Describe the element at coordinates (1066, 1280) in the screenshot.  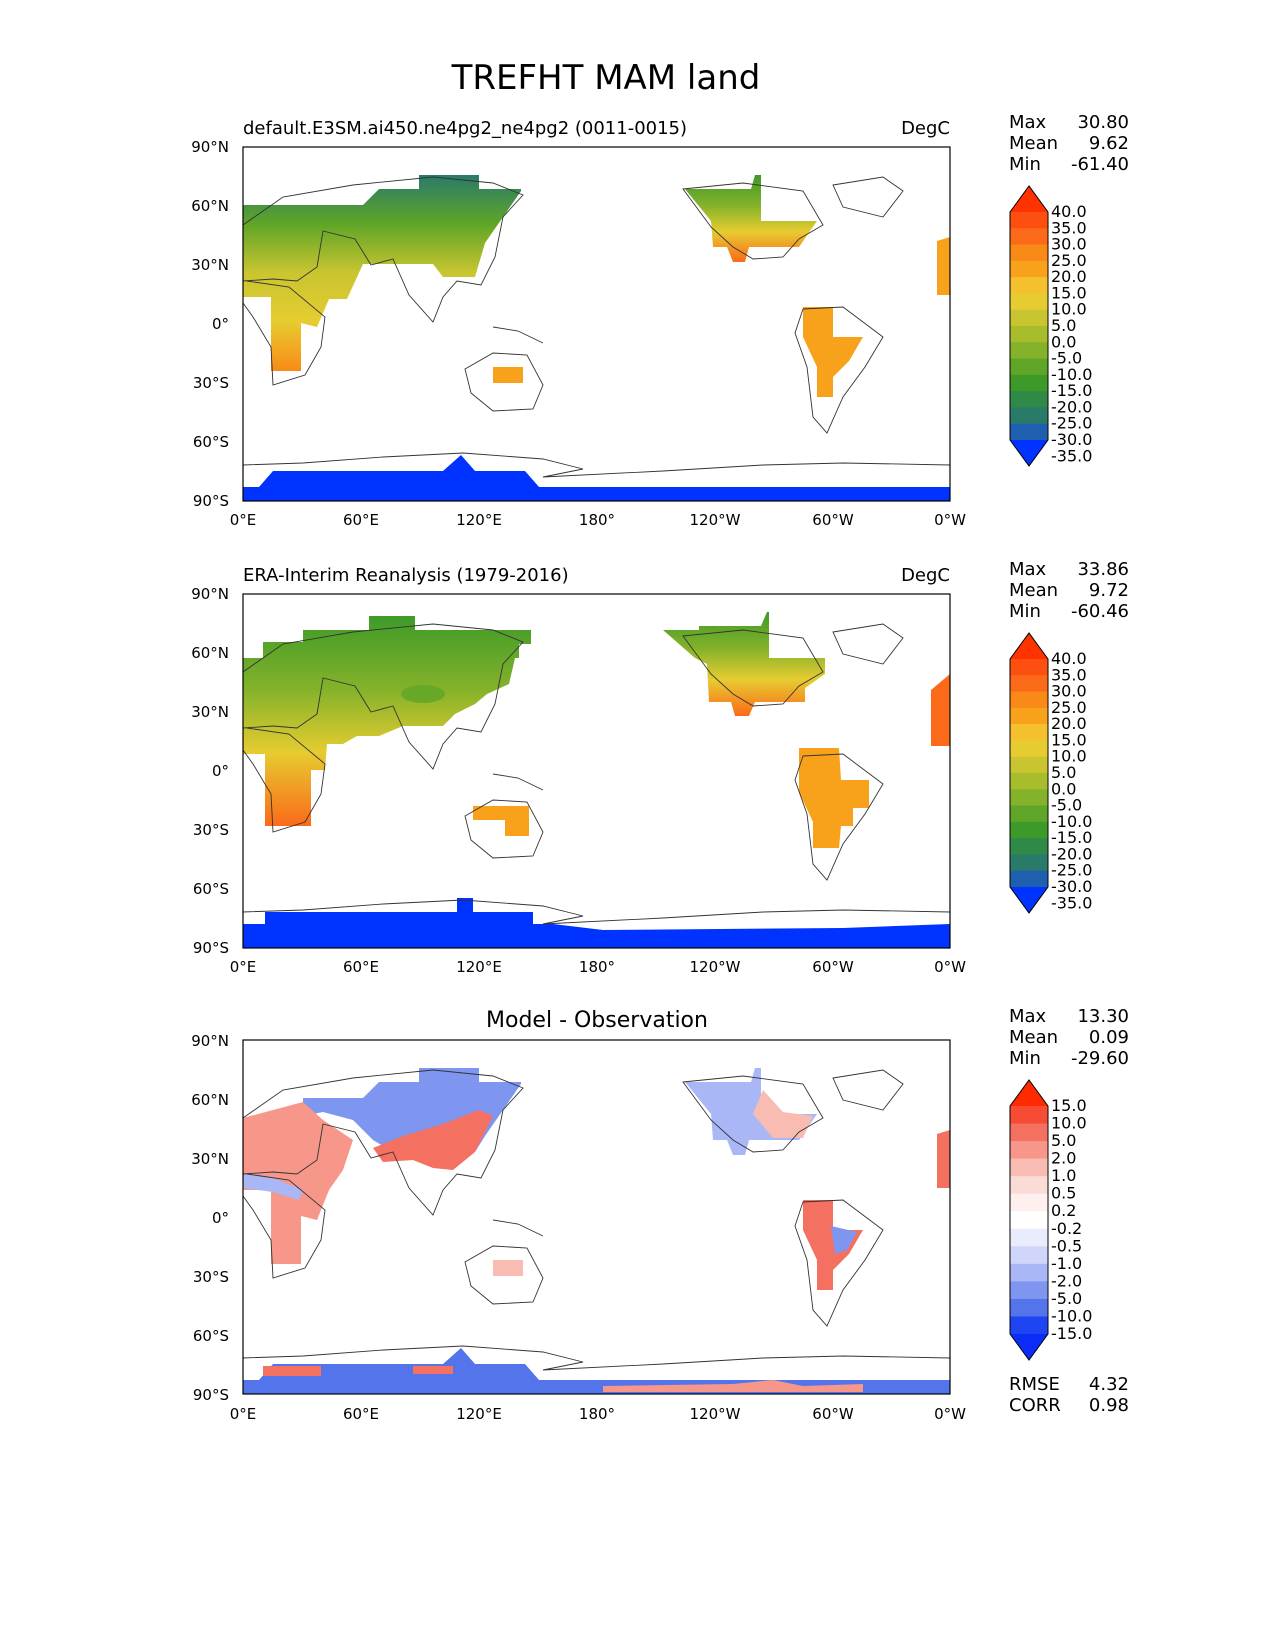
I see `colorbar-label: -2.0` at that location.